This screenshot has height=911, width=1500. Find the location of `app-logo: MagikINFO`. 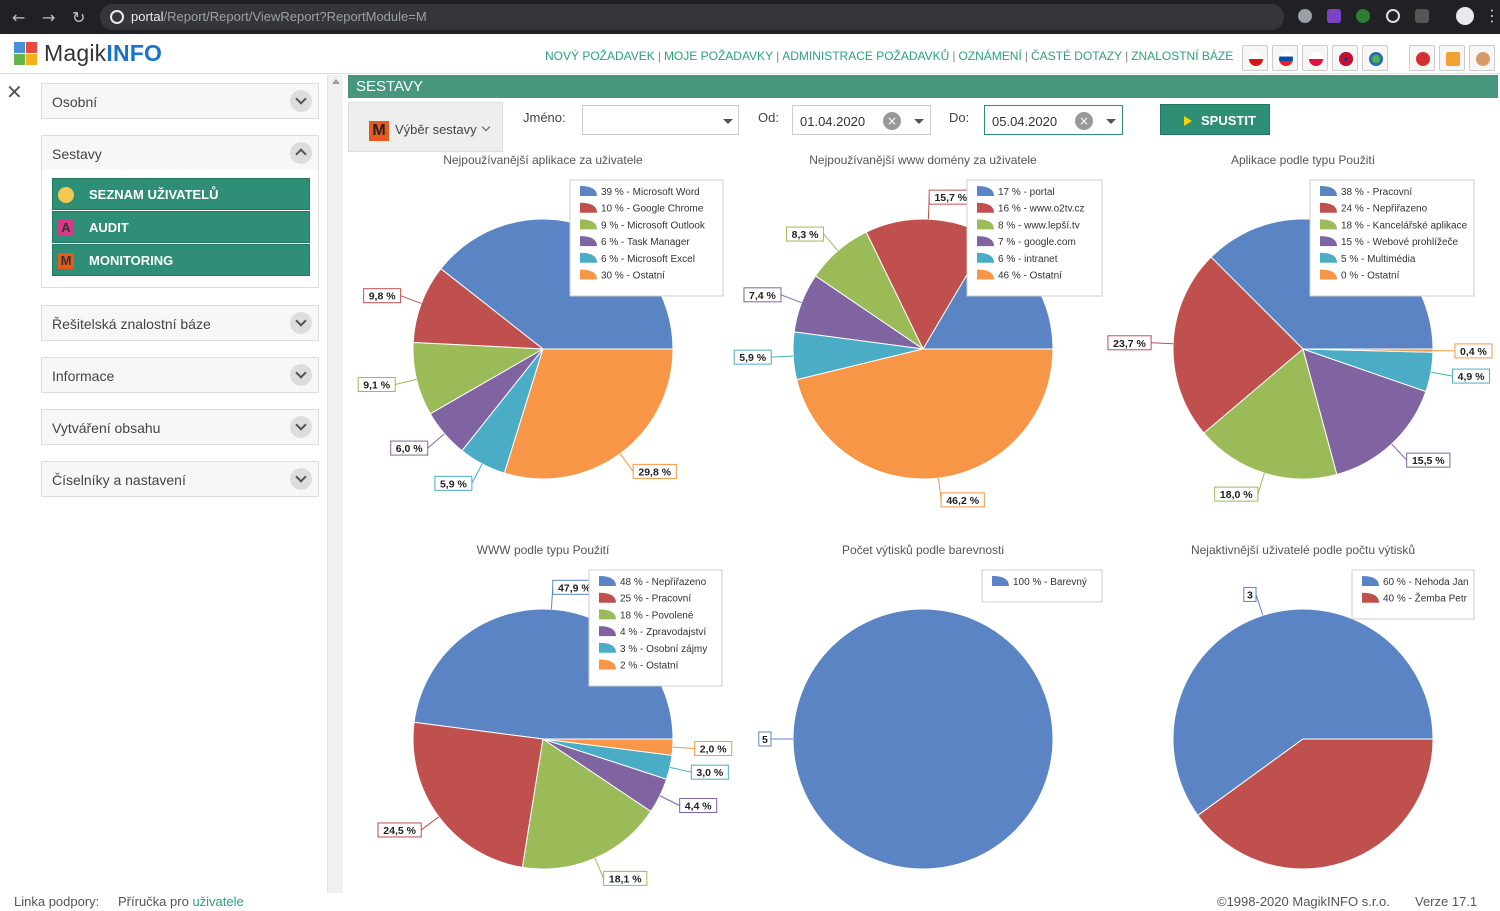

app-logo: MagikINFO is located at coordinates (103, 53).